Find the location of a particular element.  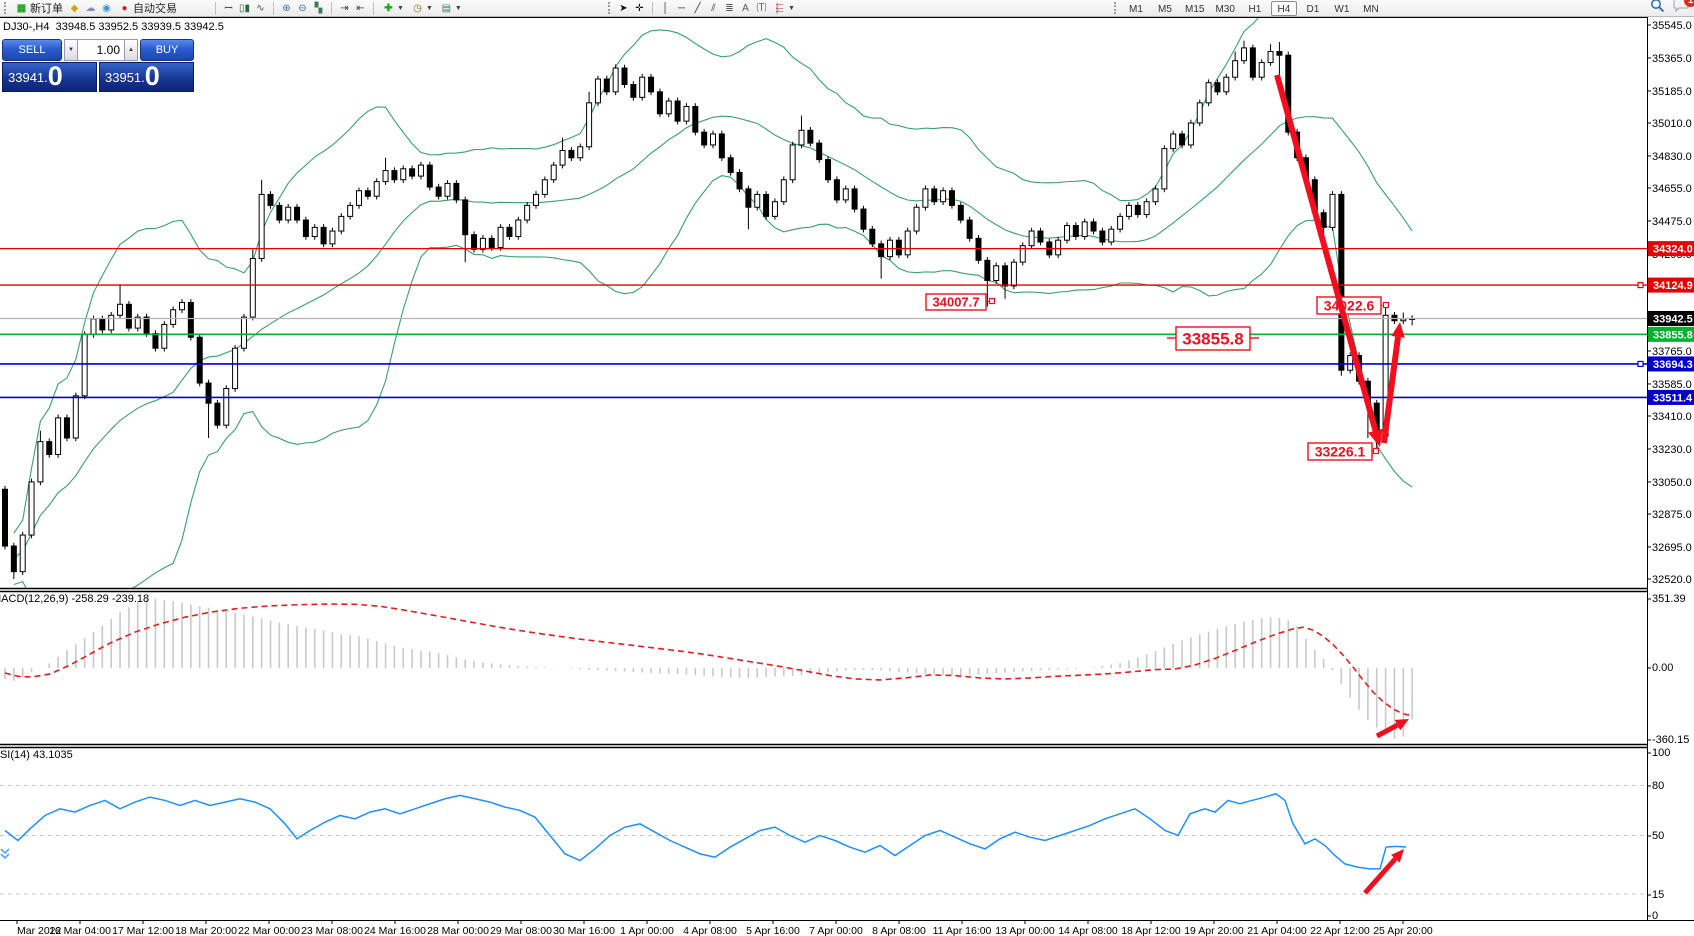

macd-axis-label: 0.00 is located at coordinates (1662, 668).